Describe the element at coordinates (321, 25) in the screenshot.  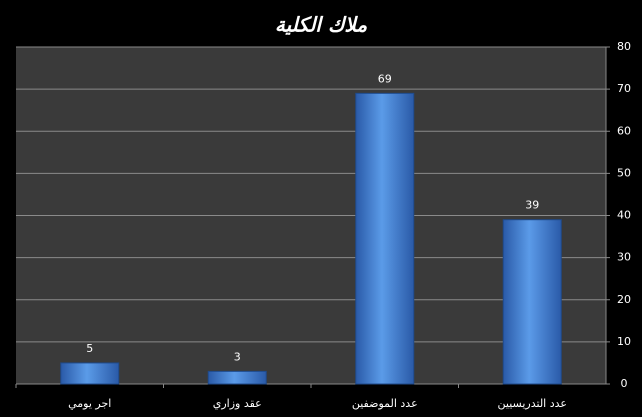
I see `chart-title: ملاك الكلية` at that location.